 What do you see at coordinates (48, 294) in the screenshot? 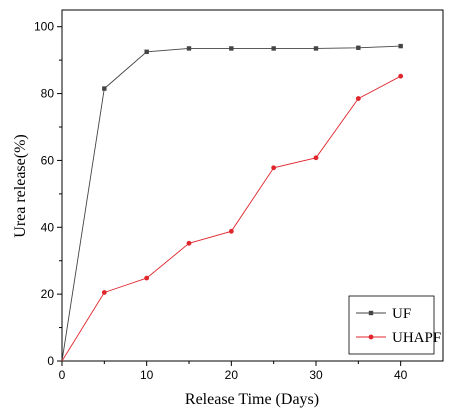
I see `y-tick-label: 20` at bounding box center [48, 294].